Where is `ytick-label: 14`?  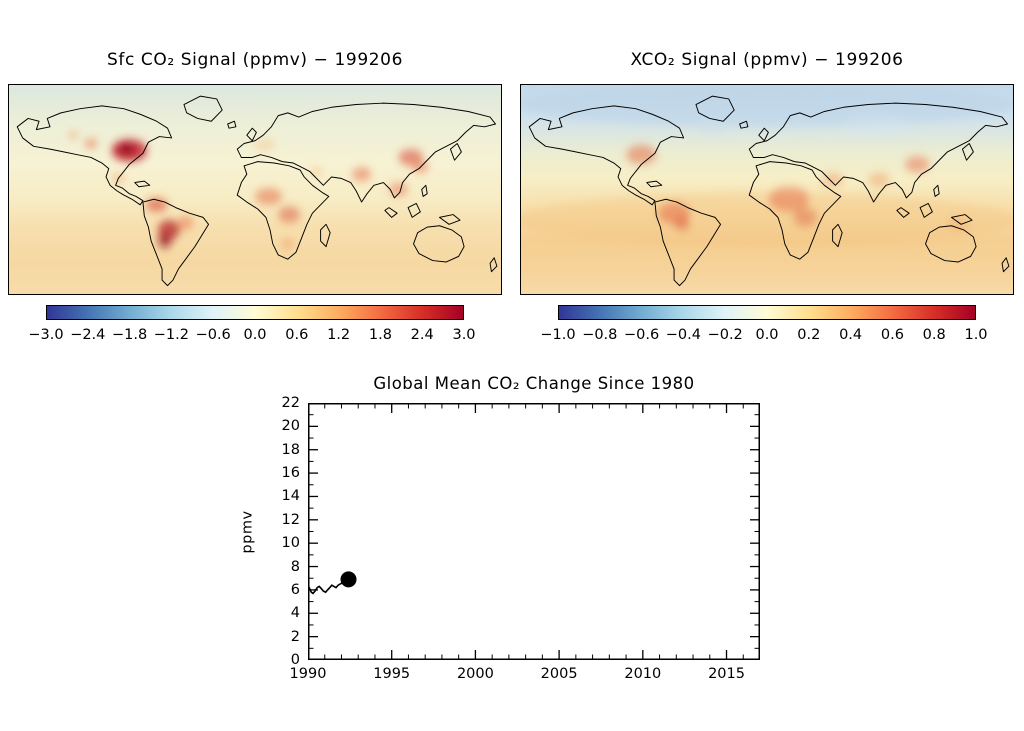
ytick-label: 14 is located at coordinates (290, 496).